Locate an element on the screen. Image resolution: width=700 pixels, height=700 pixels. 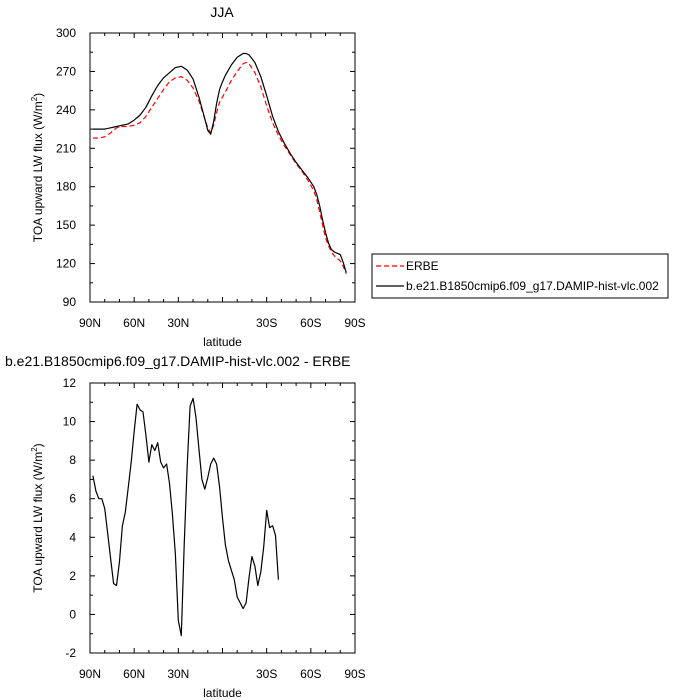
legend-box is located at coordinates (520, 276).